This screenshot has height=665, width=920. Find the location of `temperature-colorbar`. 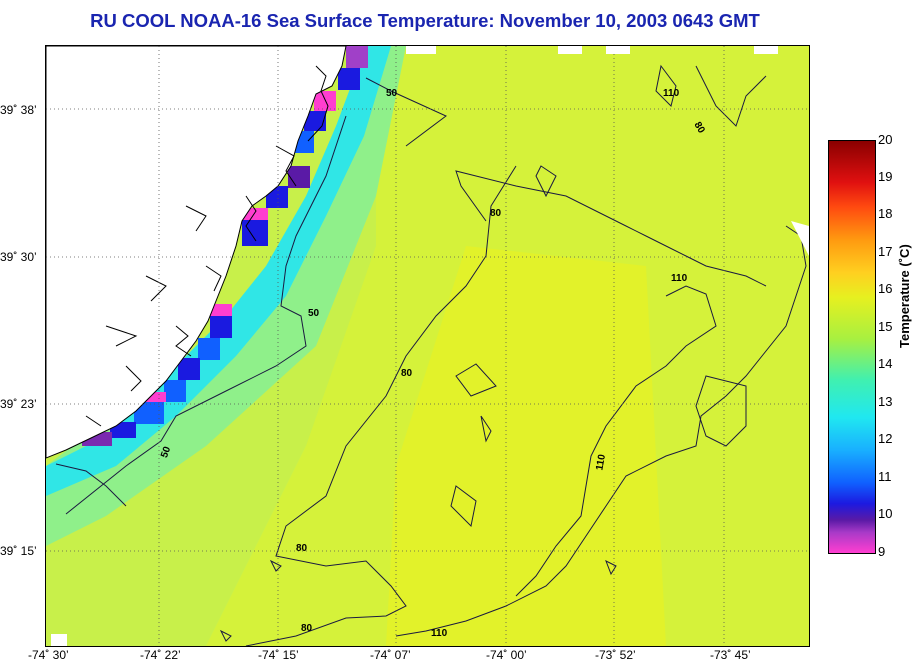

temperature-colorbar is located at coordinates (852, 347).